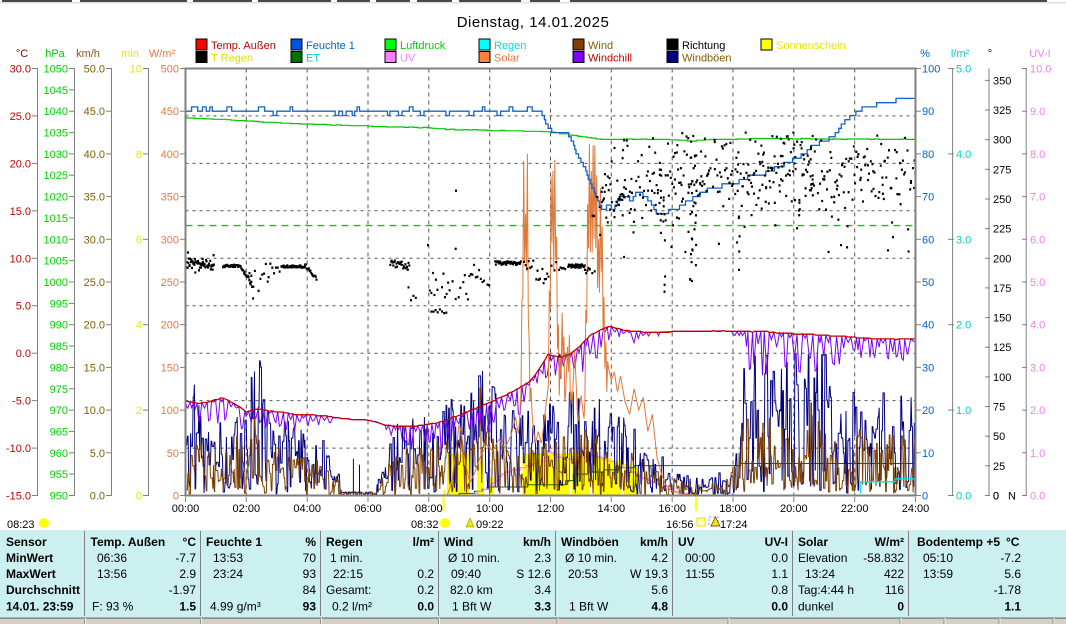  Describe the element at coordinates (533, 22) in the screenshot. I see `svg-text: Dienstag, 14.01.2025` at that location.